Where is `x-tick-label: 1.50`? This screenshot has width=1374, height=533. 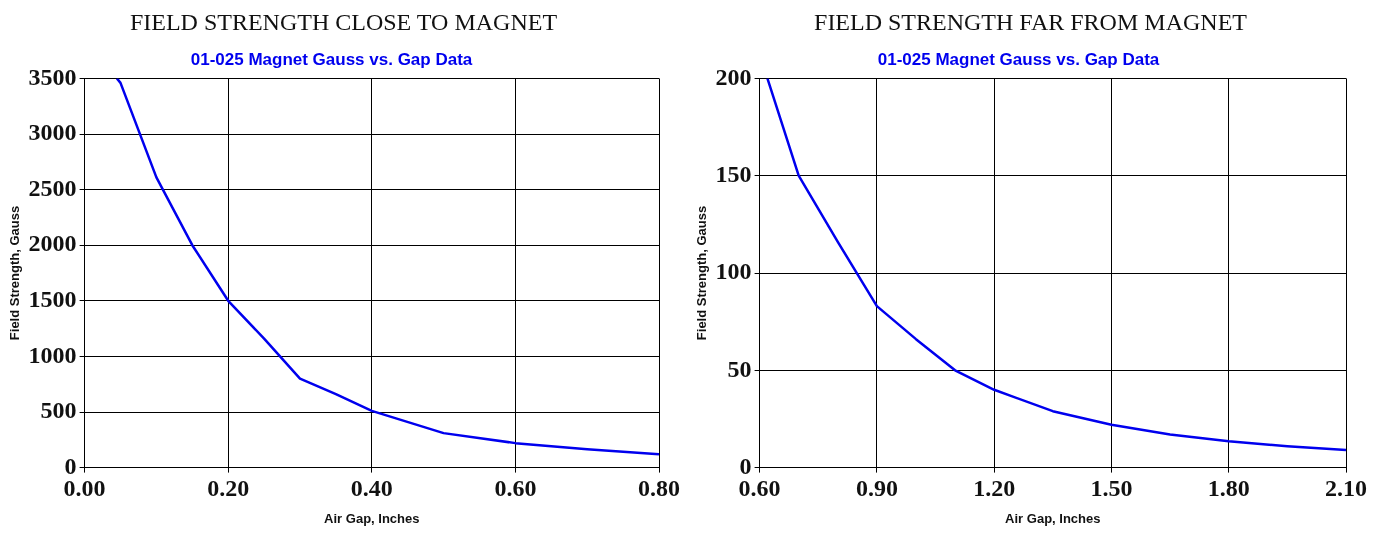
x-tick-label: 1.50 is located at coordinates (1111, 488).